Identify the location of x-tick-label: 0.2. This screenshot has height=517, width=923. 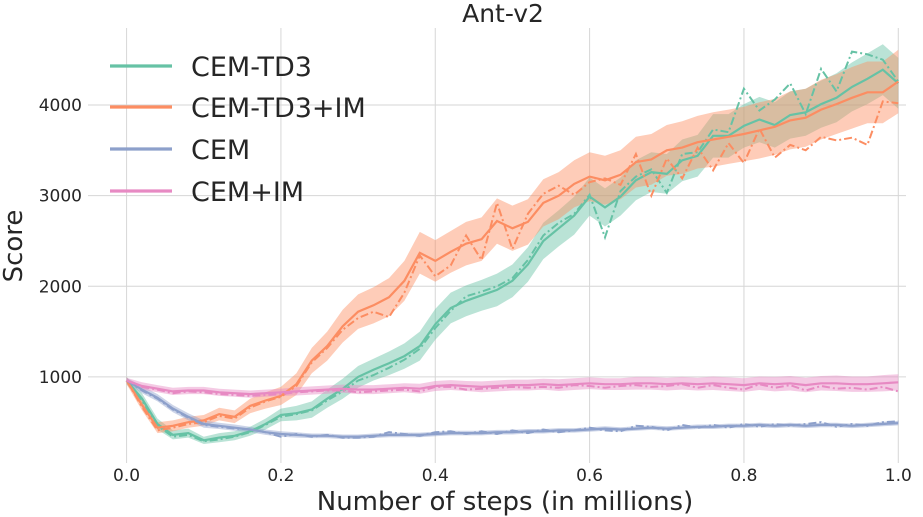
(280, 476).